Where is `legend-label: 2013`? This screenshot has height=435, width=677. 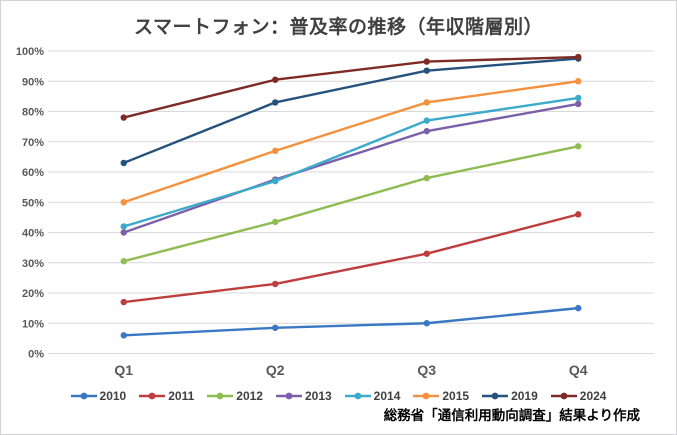 legend-label: 2013 is located at coordinates (318, 396).